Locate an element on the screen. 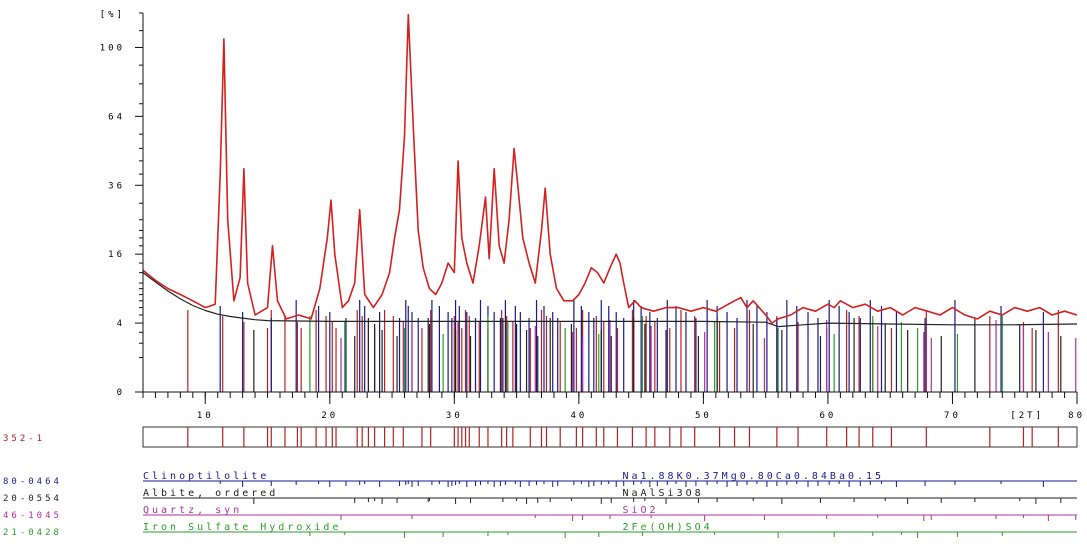 This screenshot has width=1087, height=552. x-tick-label-5: 60 is located at coordinates (828, 416).